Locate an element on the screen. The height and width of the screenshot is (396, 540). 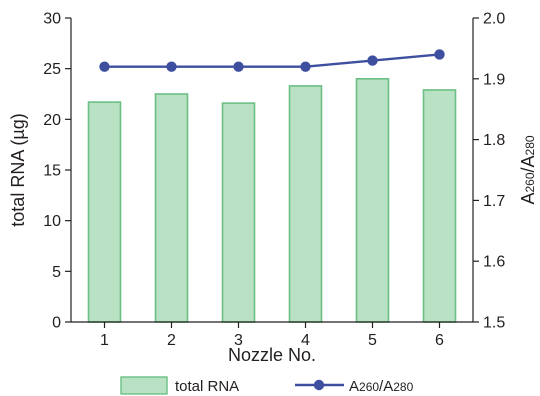
right-axis-ticks: 1.5 1.6 1.7 1.8 1.9 2.0 is located at coordinates (489, 171).